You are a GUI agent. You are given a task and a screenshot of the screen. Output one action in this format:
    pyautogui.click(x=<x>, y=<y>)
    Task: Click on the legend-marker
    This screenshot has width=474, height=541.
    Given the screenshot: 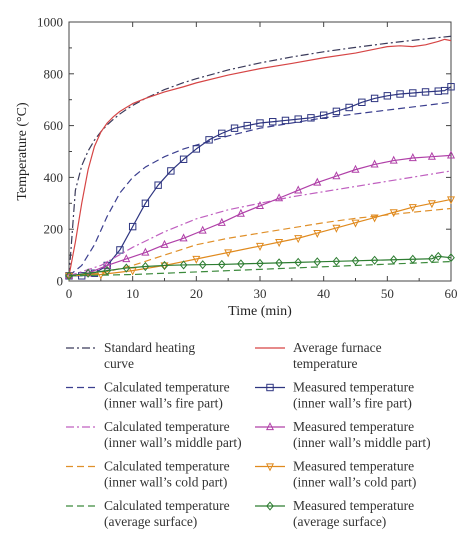 What is the action you would take?
    pyautogui.click(x=270, y=467)
    